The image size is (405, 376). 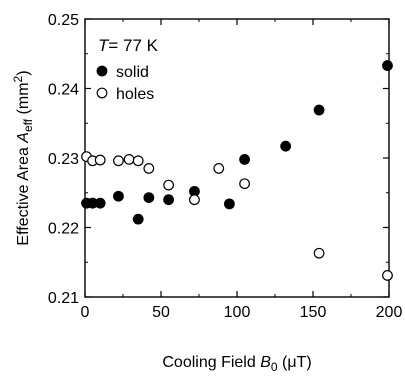 I want to click on temperature-value: = 77 K, so click(x=133, y=45).